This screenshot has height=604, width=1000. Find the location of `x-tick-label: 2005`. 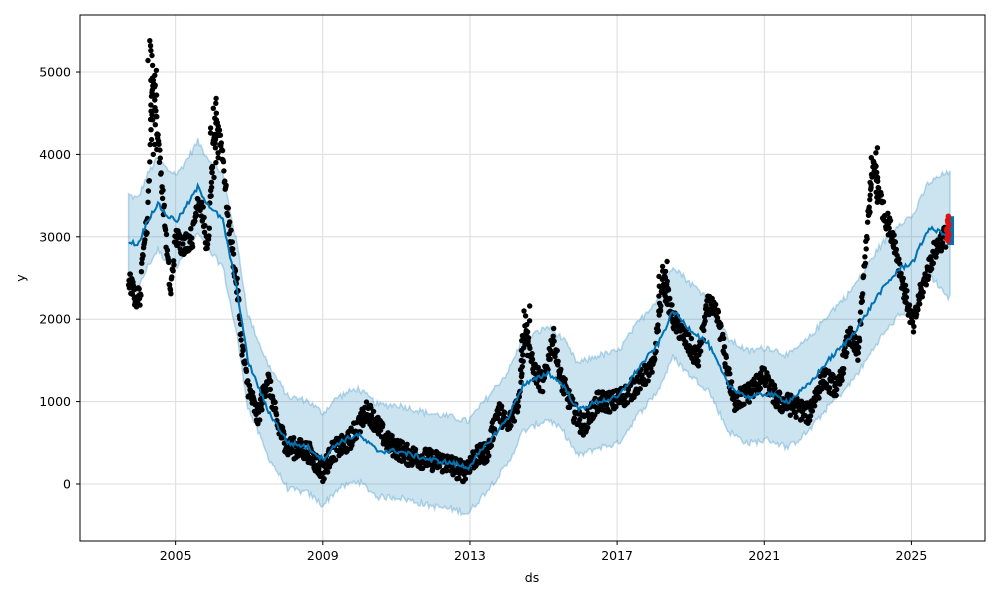

x-tick-label: 2005 is located at coordinates (176, 555).